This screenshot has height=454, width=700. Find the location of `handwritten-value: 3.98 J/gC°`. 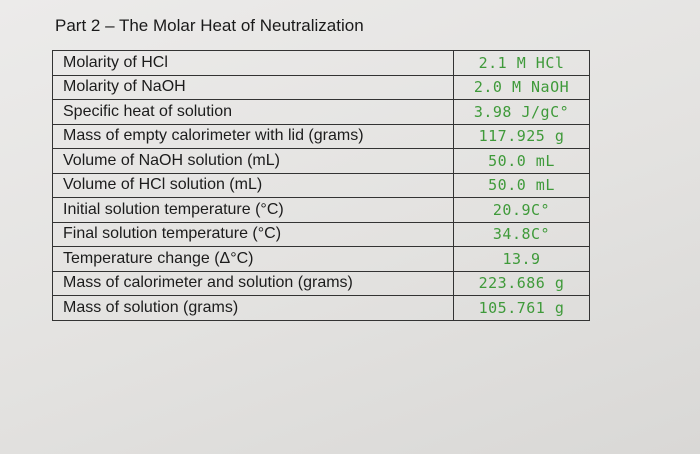

handwritten-value: 3.98 J/gC° is located at coordinates (521, 112).